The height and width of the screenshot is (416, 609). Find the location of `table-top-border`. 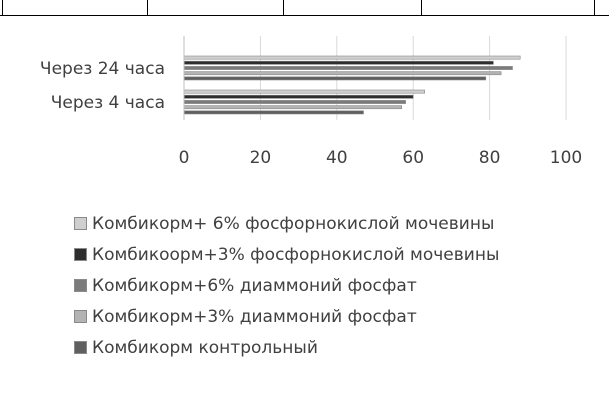

table-top-border is located at coordinates (304, 8).